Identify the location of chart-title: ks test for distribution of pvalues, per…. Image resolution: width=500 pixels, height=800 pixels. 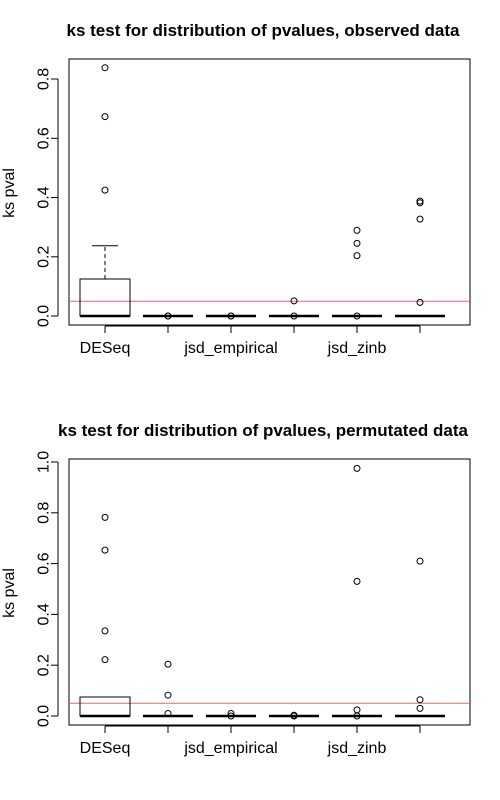
(263, 430).